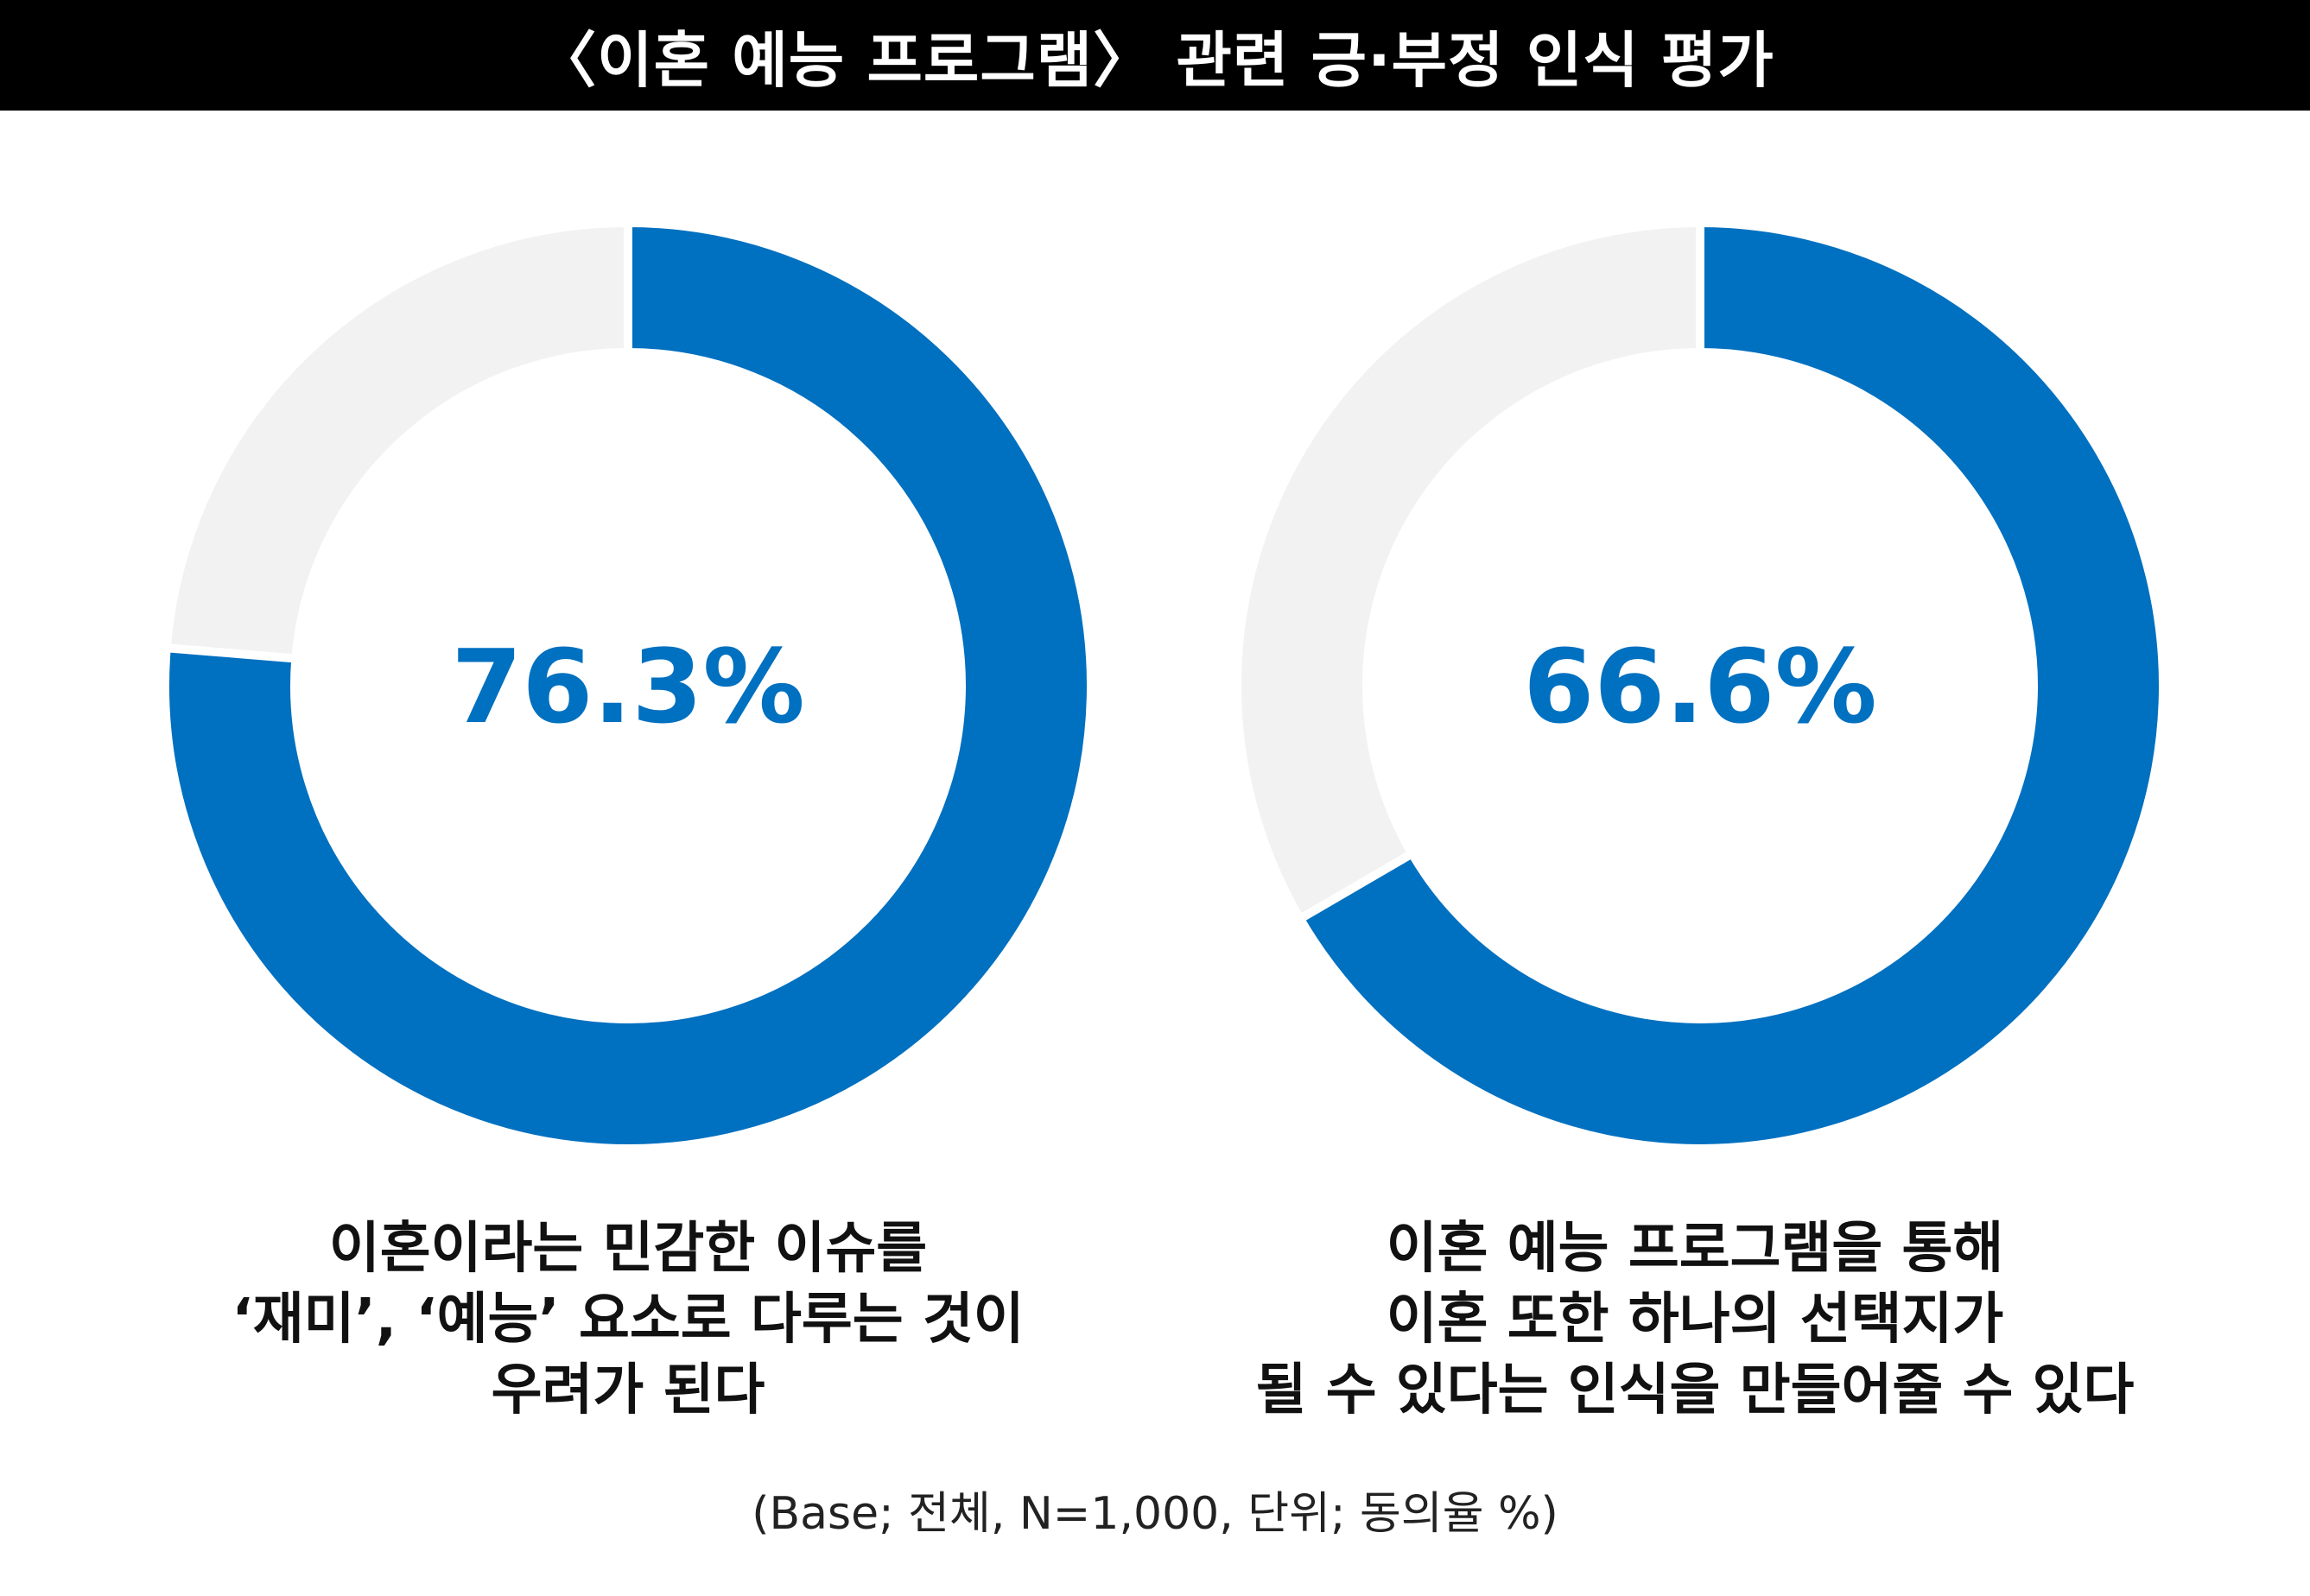 Image resolution: width=2310 pixels, height=1596 pixels. I want to click on caption-right-line-1: 이혼 예능 프로그램을 통해, so click(1695, 1249).